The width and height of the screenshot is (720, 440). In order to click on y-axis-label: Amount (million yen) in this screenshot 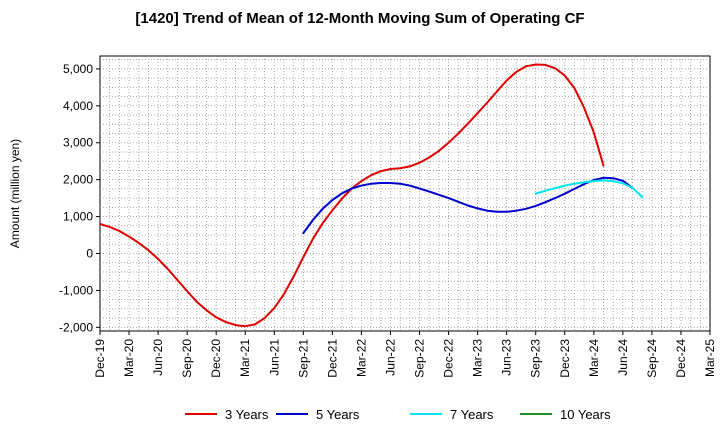, I will do `click(15, 193)`.